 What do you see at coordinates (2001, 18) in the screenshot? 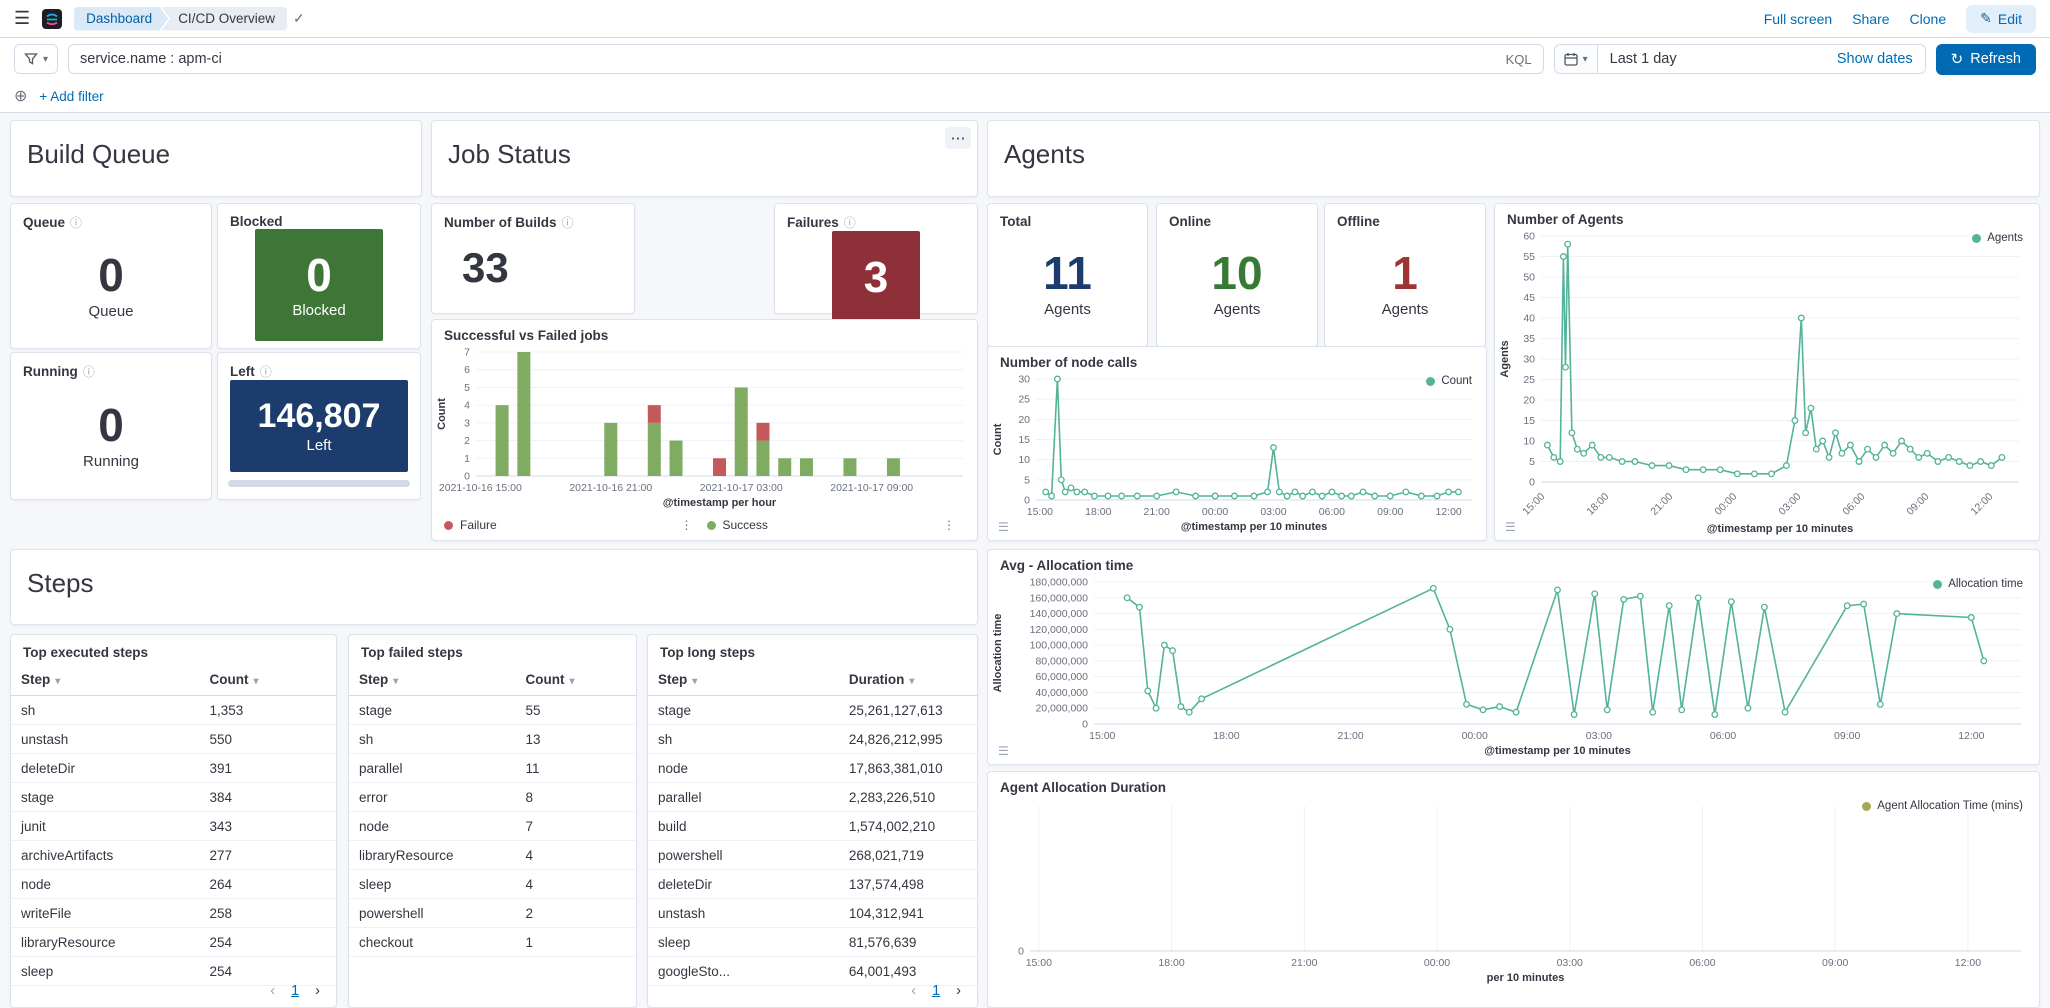
I see `edit-button: ✎ Edit` at bounding box center [2001, 18].